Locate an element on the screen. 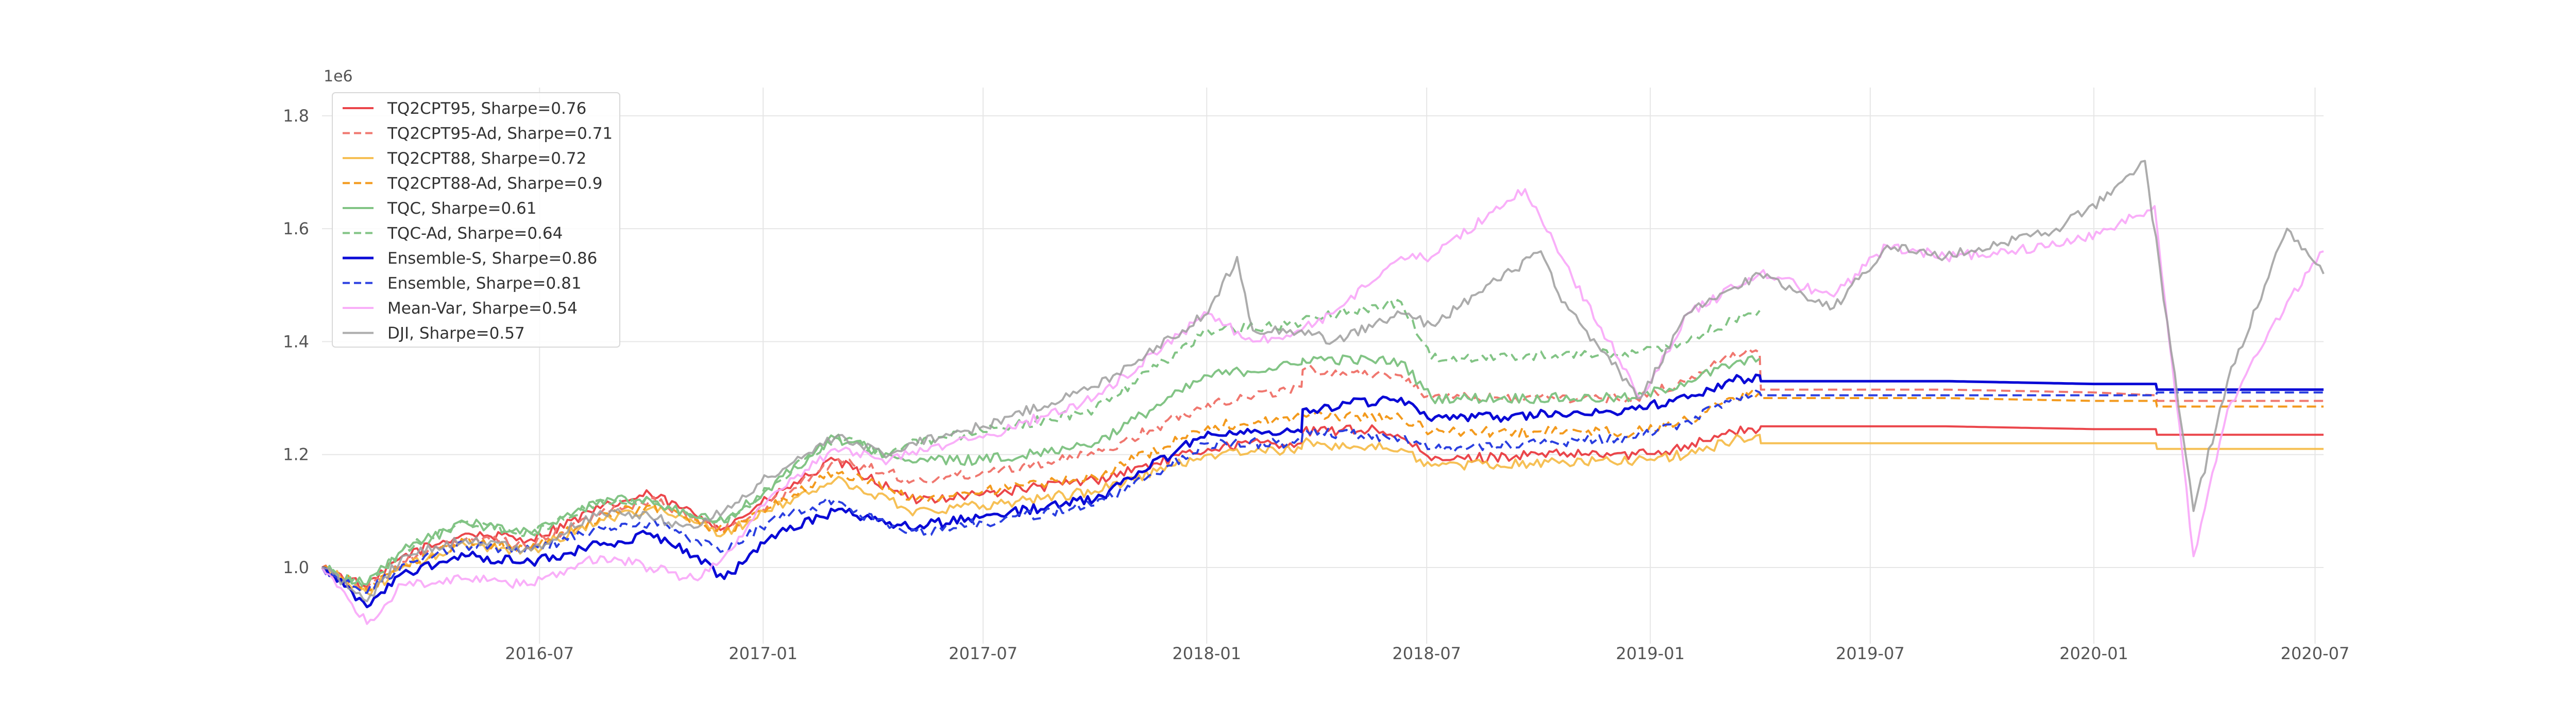 This screenshot has width=2576, height=723. x-tick-label: 2016-07 is located at coordinates (539, 653).